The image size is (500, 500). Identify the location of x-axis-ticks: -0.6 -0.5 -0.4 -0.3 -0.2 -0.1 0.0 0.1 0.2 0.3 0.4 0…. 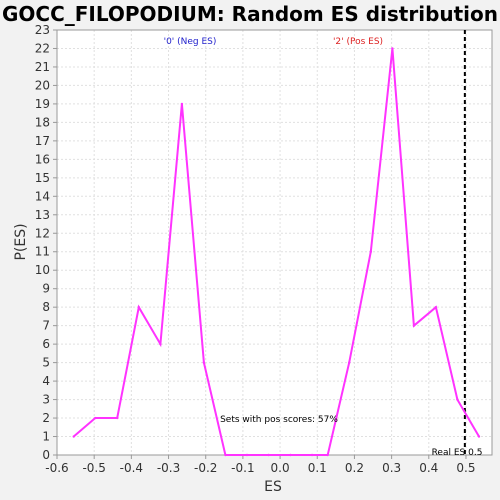
(260, 465).